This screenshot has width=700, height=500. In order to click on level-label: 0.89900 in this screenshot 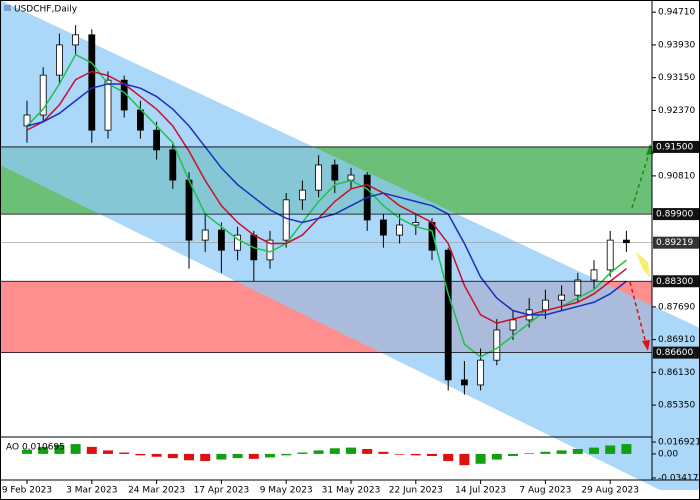, I will do `click(674, 215)`.